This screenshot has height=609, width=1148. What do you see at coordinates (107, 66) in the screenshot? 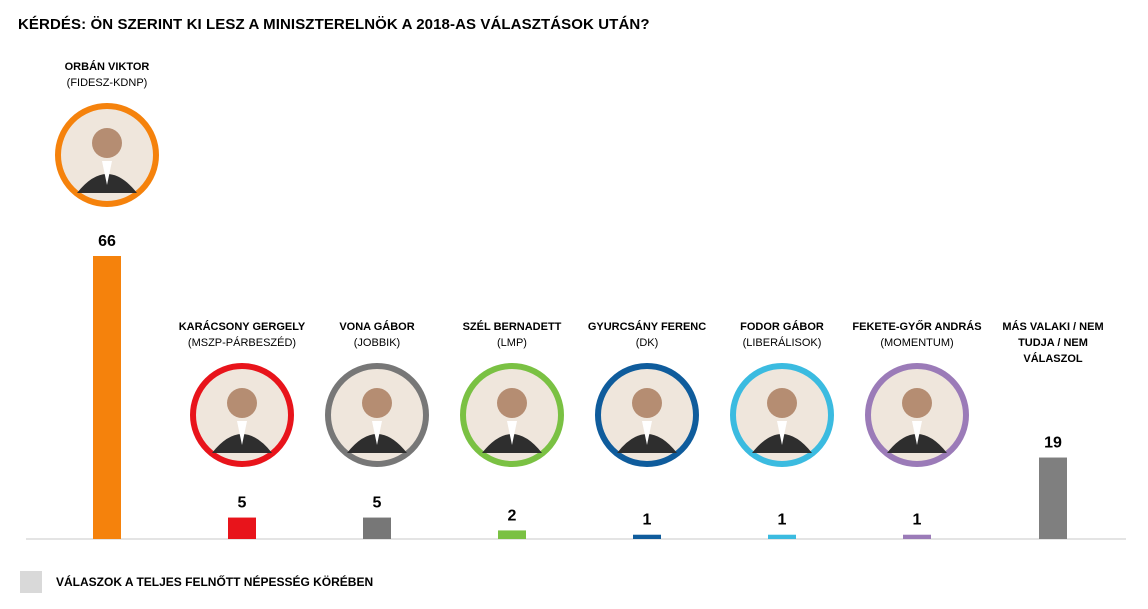
I see `candidate-name-label: ORBÁN VIKTOR` at bounding box center [107, 66].